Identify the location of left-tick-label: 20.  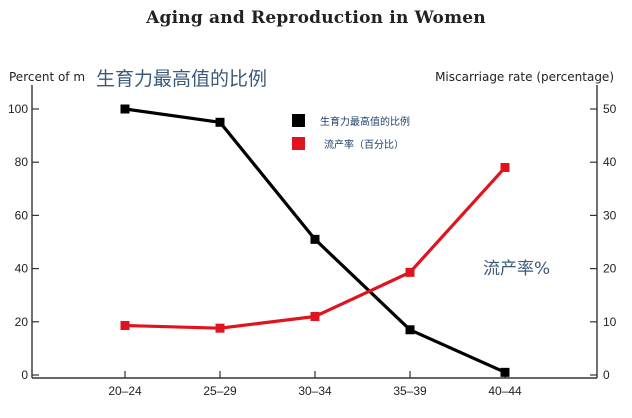
(22, 322).